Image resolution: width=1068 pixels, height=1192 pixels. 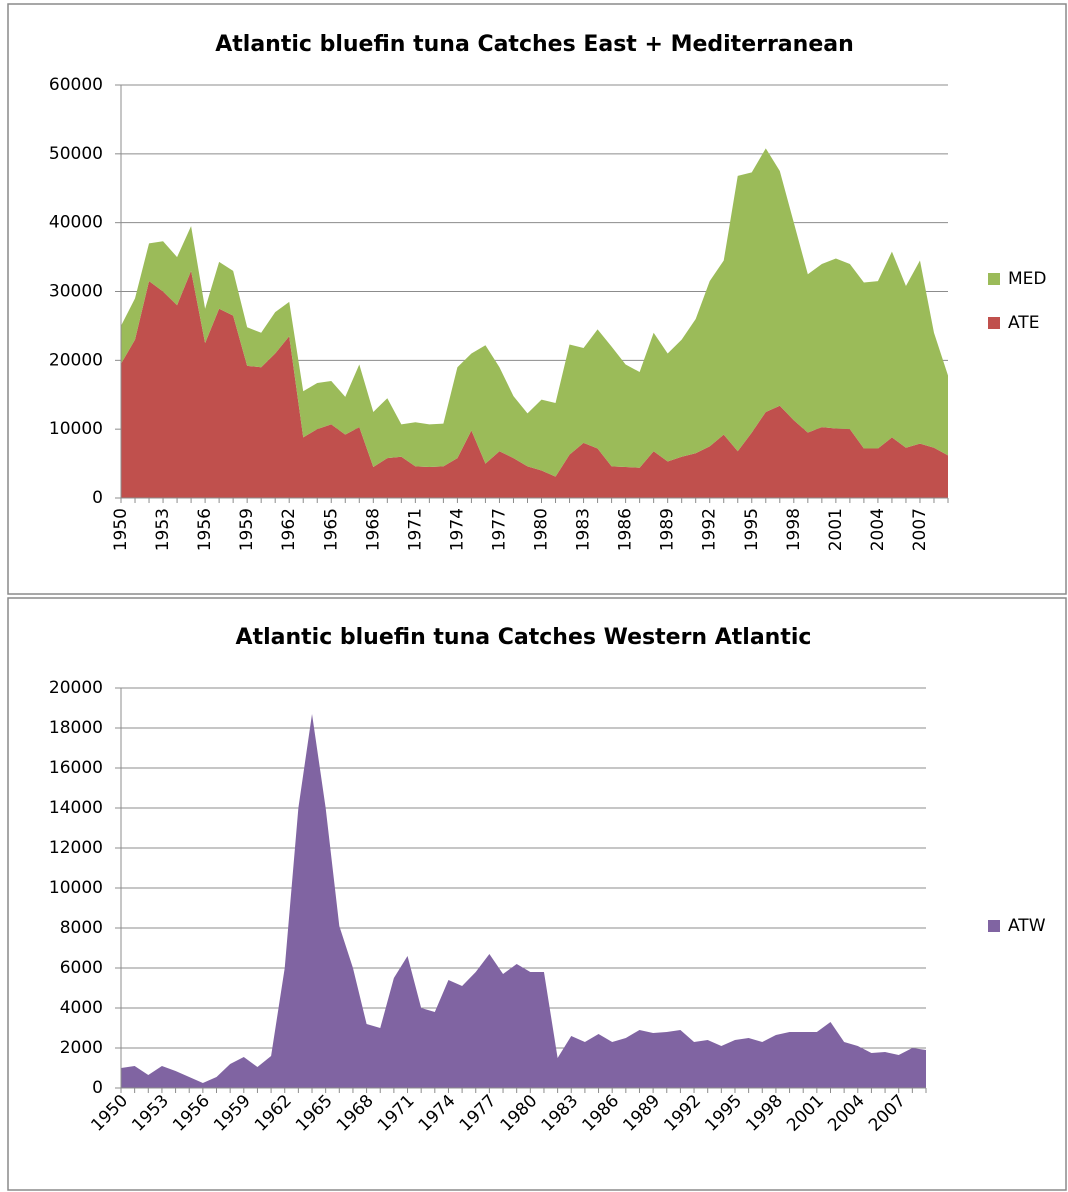 I want to click on area, so click(x=534, y=384).